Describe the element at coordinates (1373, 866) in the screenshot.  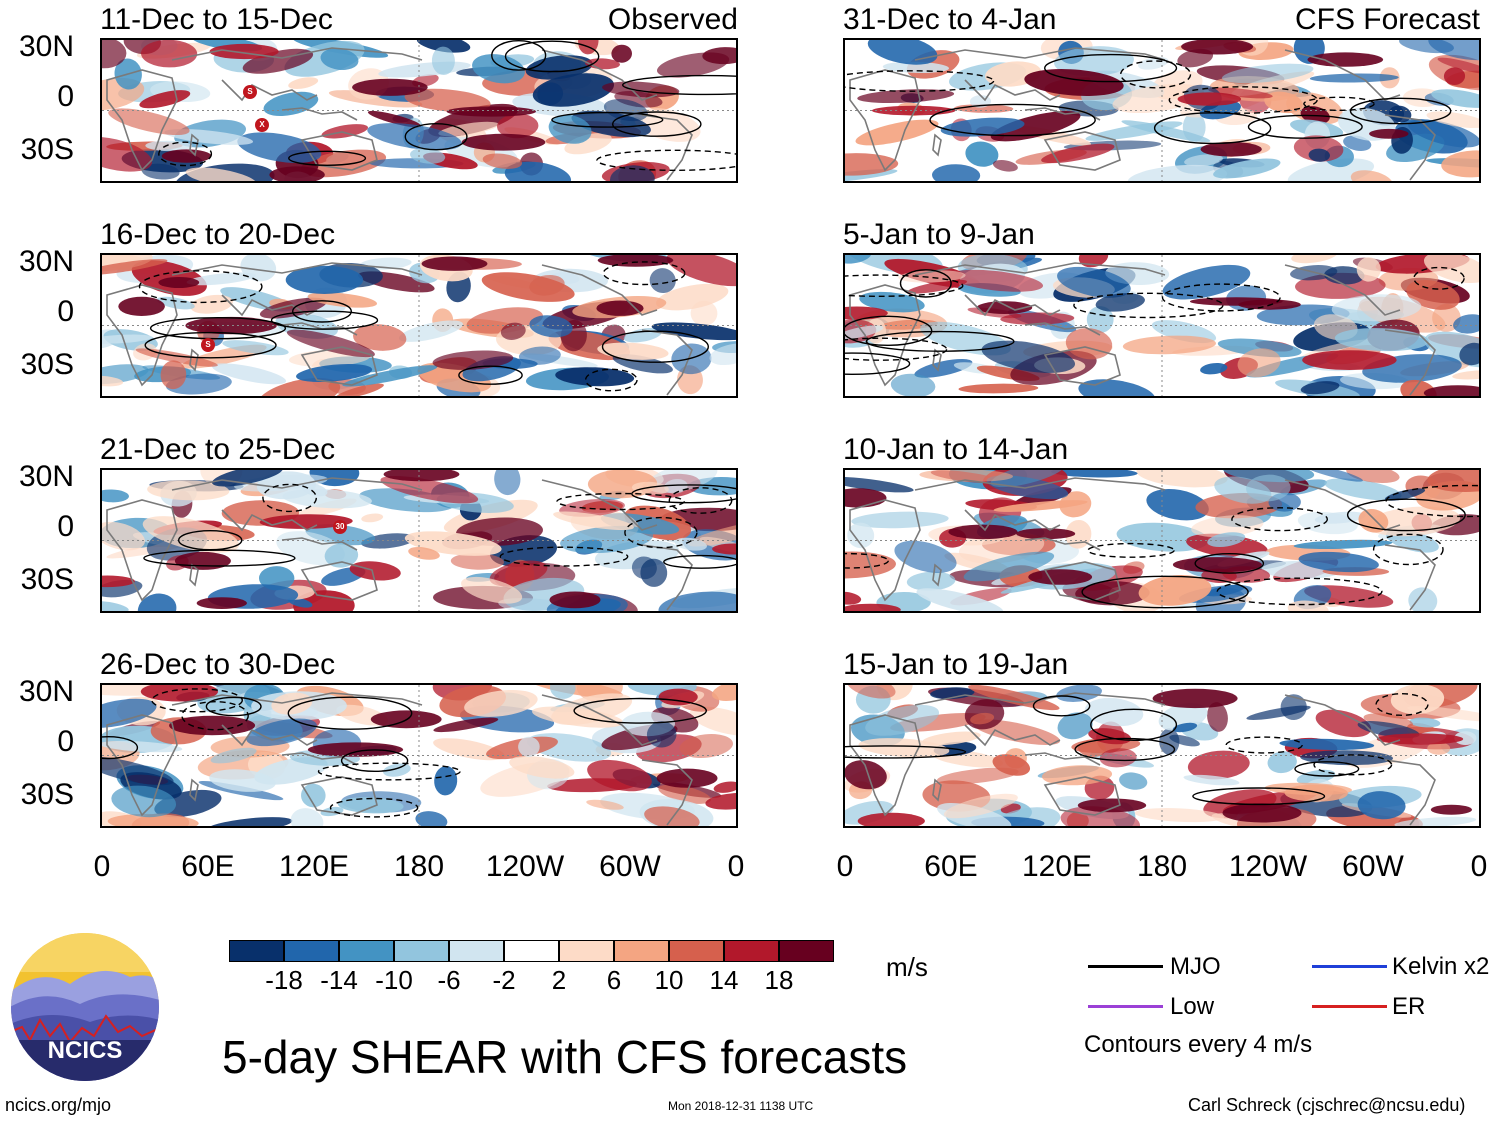
I see `lon-label-r5: 60W` at that location.